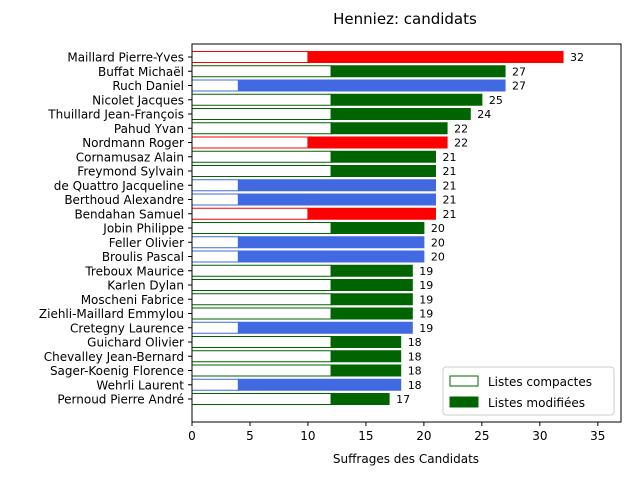 The image size is (640, 480). I want to click on value-label: 32, so click(577, 57).